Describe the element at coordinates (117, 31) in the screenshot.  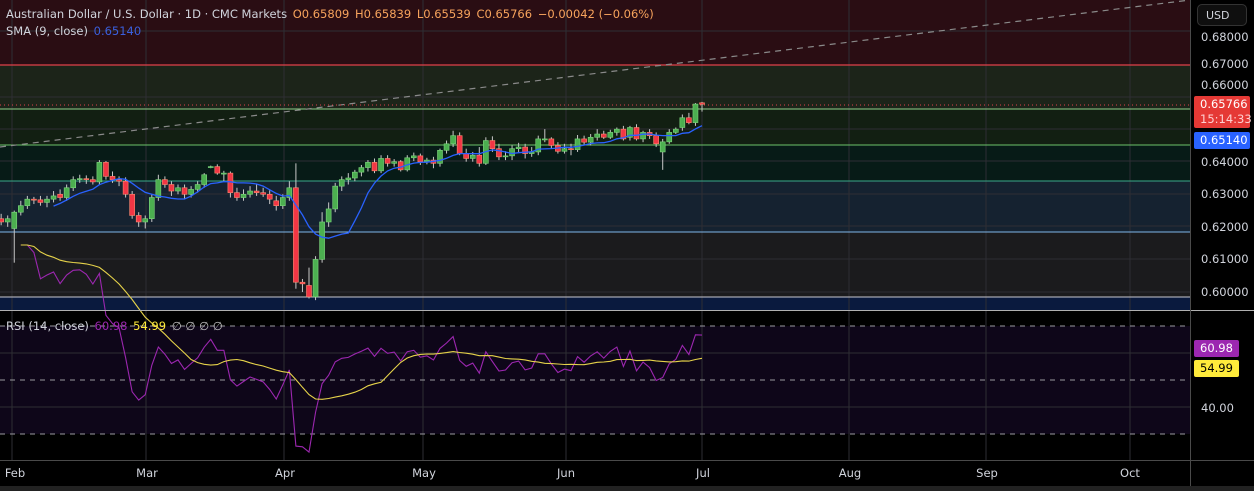
I see `sma-value: 0.65140` at that location.